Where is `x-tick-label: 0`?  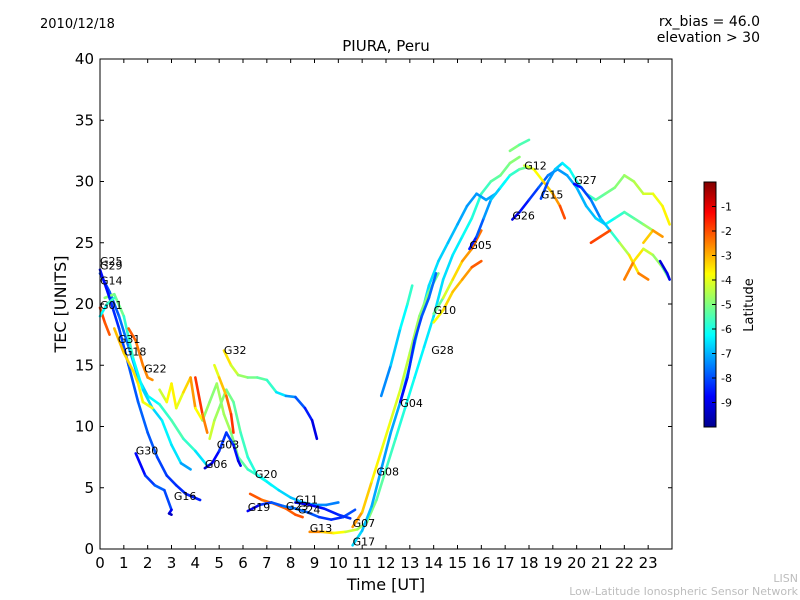
x-tick-label: 0 is located at coordinates (100, 563).